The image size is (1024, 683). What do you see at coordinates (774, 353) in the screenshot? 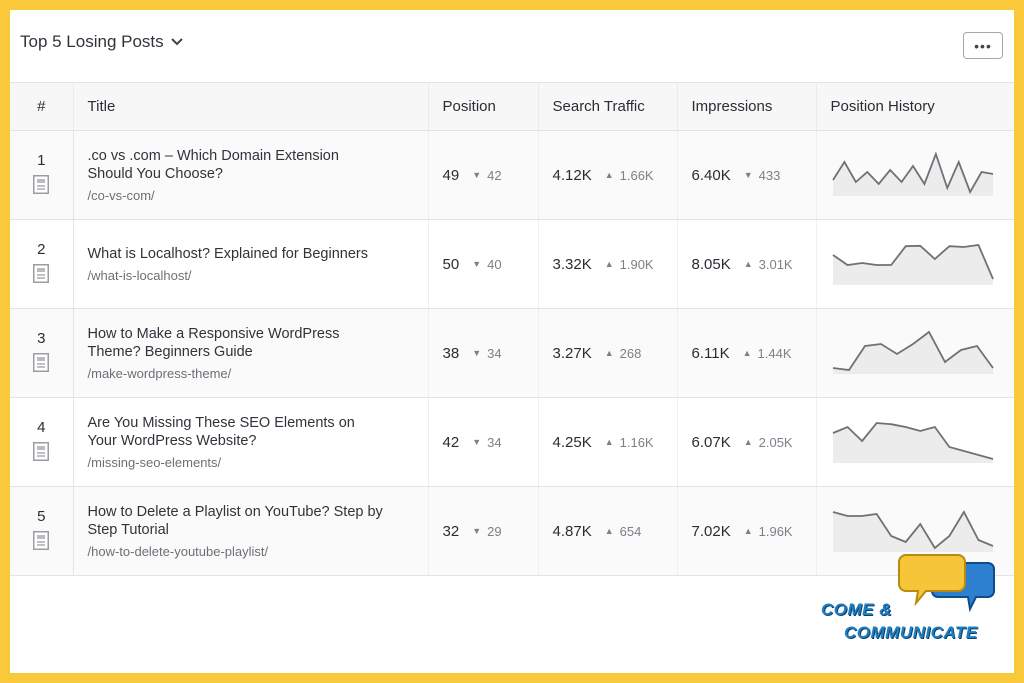
I see `impressions-change: 1.44K` at bounding box center [774, 353].